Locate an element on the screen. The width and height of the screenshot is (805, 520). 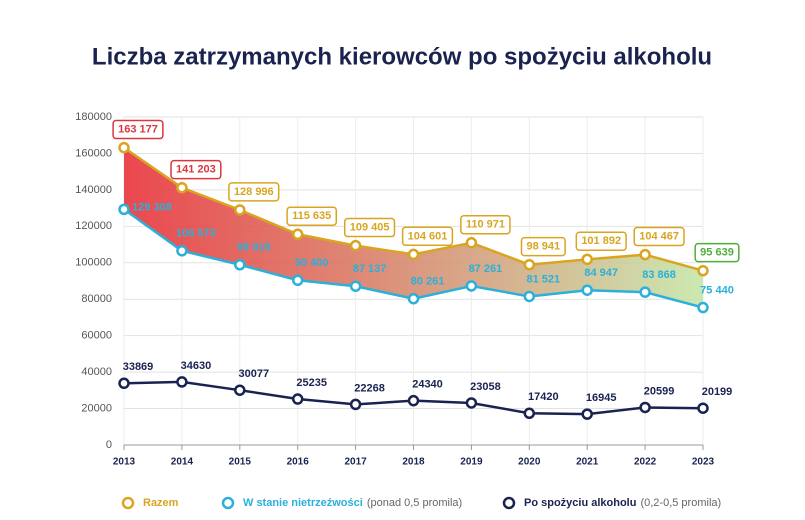
y-tick-label: 60000 is located at coordinates (96, 336).